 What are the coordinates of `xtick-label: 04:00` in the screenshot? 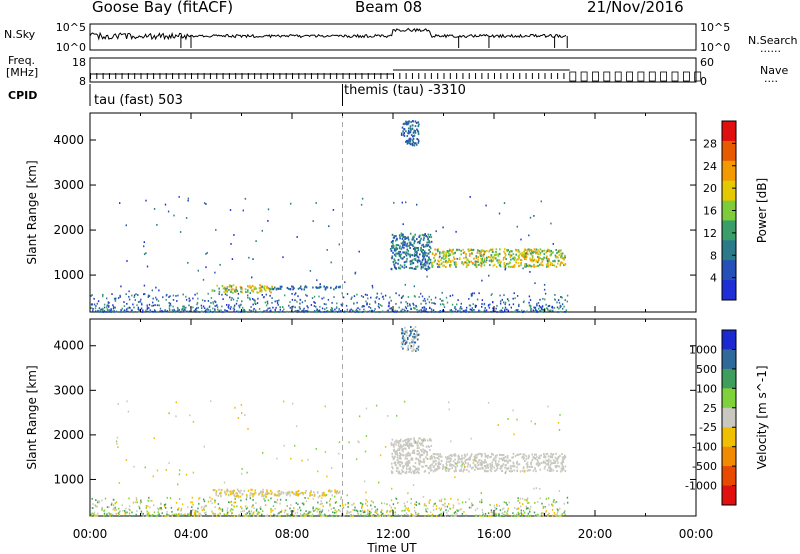 It's located at (191, 534).